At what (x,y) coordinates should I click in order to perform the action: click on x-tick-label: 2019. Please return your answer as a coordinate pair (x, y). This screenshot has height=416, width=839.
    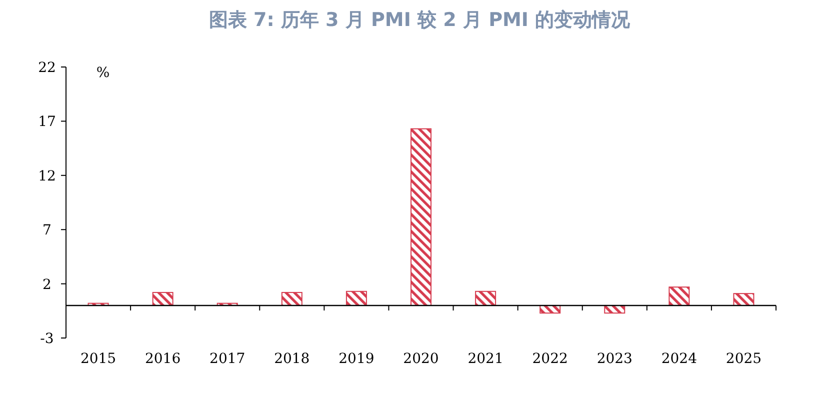
    Looking at the image, I should click on (356, 359).